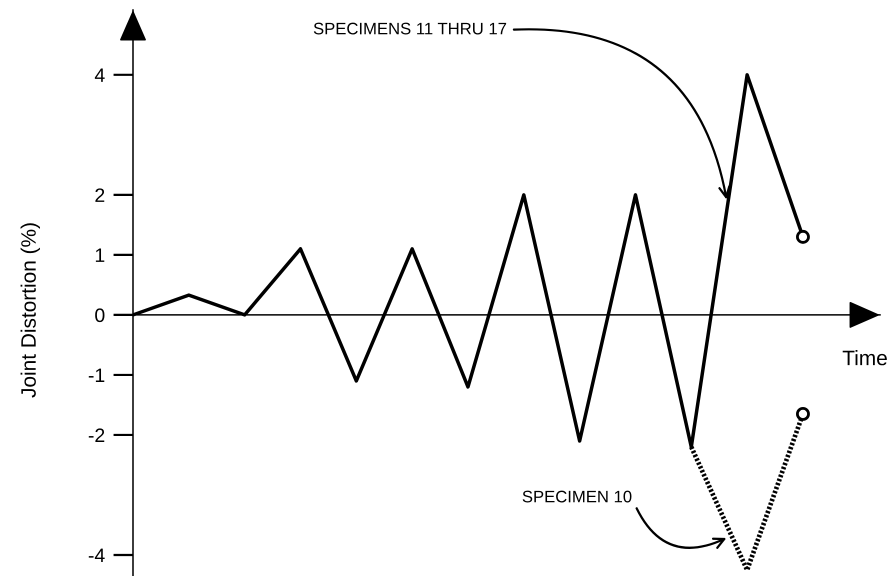 This screenshot has width=892, height=576. Describe the element at coordinates (99, 195) in the screenshot. I see `y-tick-label: 2` at that location.